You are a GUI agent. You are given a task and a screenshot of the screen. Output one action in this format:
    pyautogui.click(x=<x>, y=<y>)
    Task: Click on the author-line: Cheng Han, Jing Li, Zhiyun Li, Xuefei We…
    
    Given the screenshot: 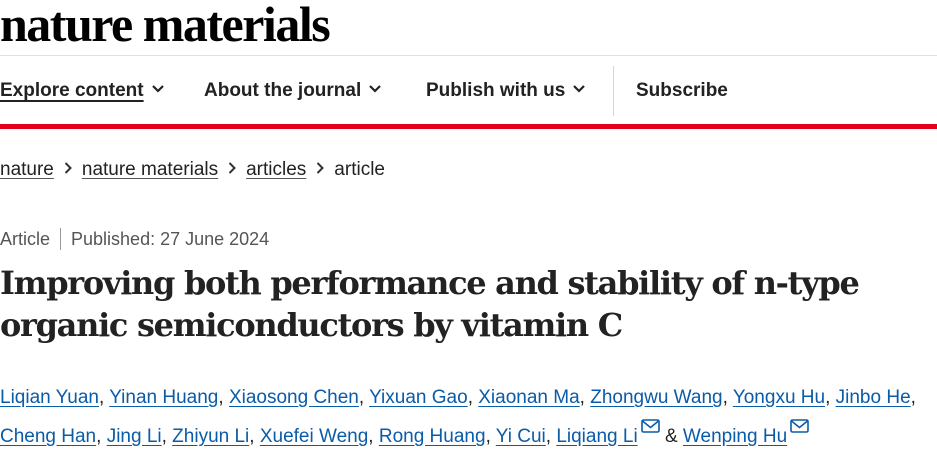 What is the action you would take?
    pyautogui.click(x=468, y=436)
    